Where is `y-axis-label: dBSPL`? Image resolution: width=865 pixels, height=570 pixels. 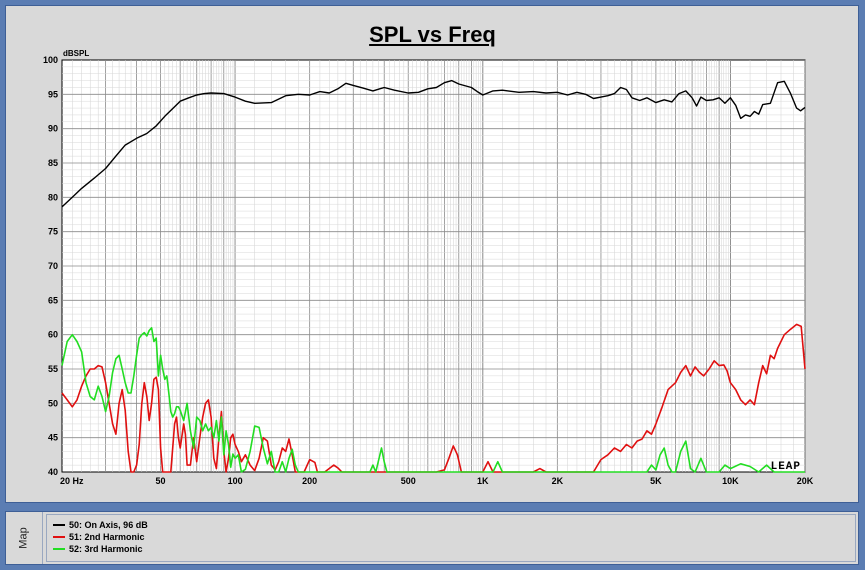 y-axis-label: dBSPL is located at coordinates (76, 53).